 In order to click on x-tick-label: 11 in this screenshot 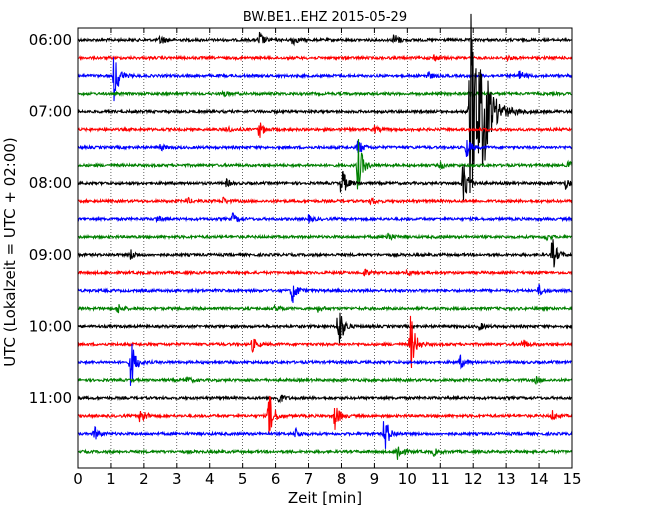, I will do `click(440, 479)`.